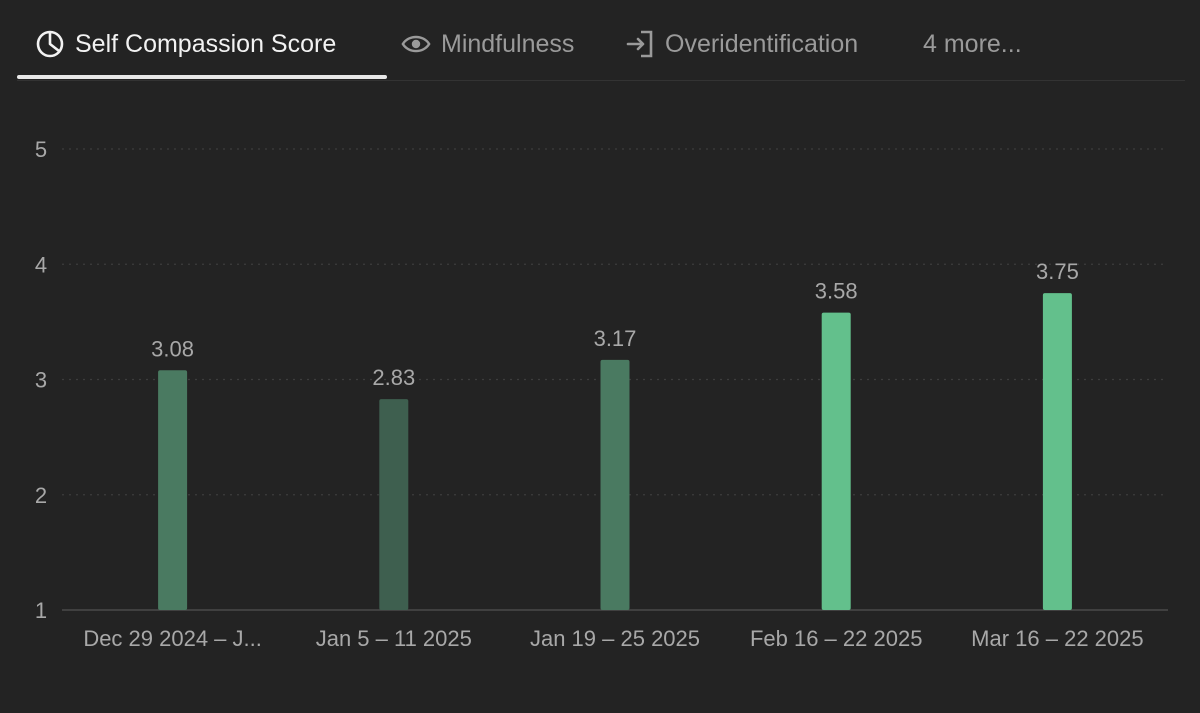 The image size is (1200, 713). I want to click on x-tick-label: Feb 16 – 22 2025, so click(836, 638).